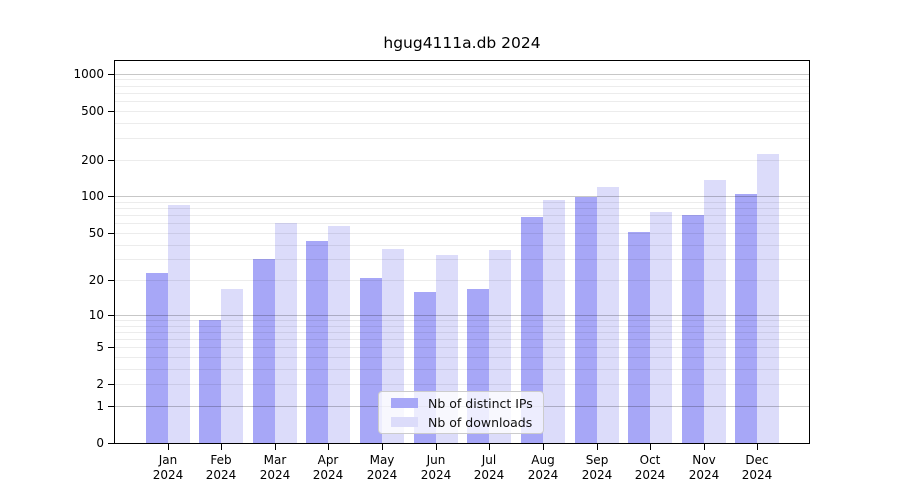  What do you see at coordinates (480, 422) in the screenshot?
I see `legend-label: Nb of downloads` at bounding box center [480, 422].